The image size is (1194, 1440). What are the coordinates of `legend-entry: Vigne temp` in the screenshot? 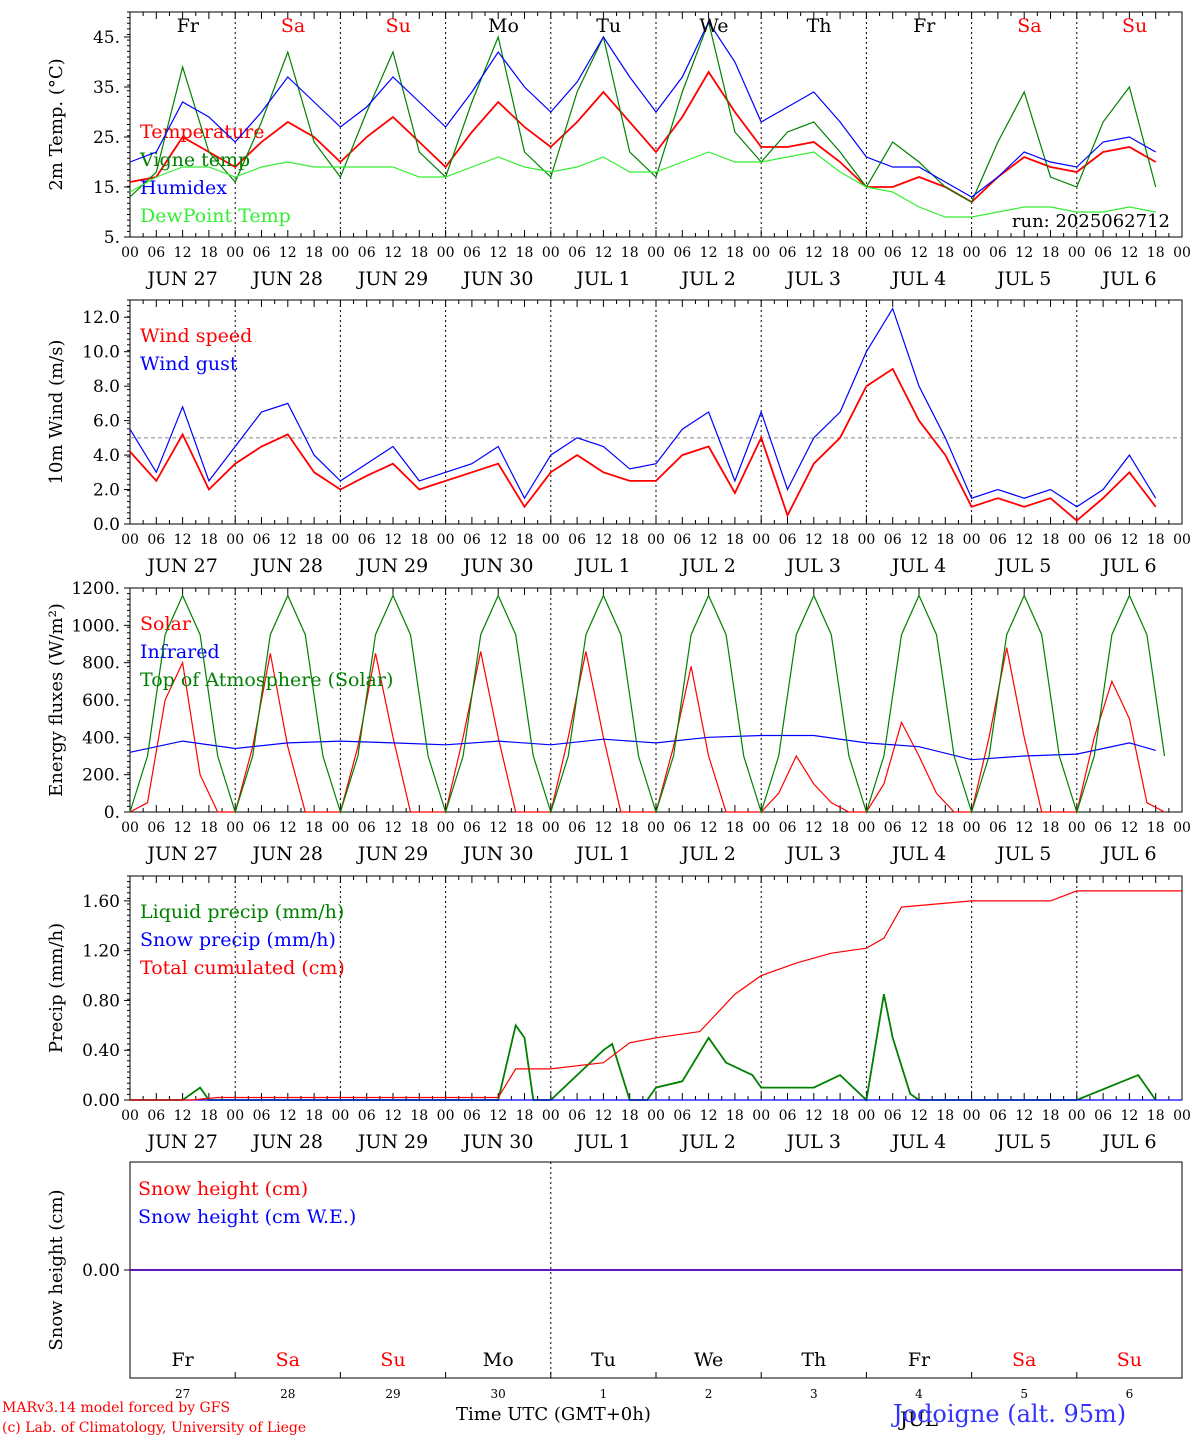 It's located at (194, 160).